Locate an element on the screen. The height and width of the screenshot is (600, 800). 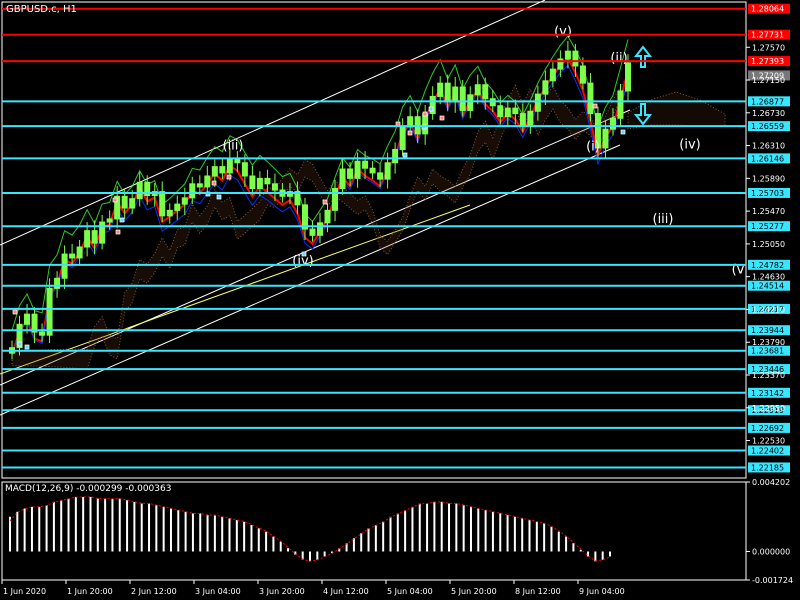
support-level-label: 1.22185 is located at coordinates (767, 467).